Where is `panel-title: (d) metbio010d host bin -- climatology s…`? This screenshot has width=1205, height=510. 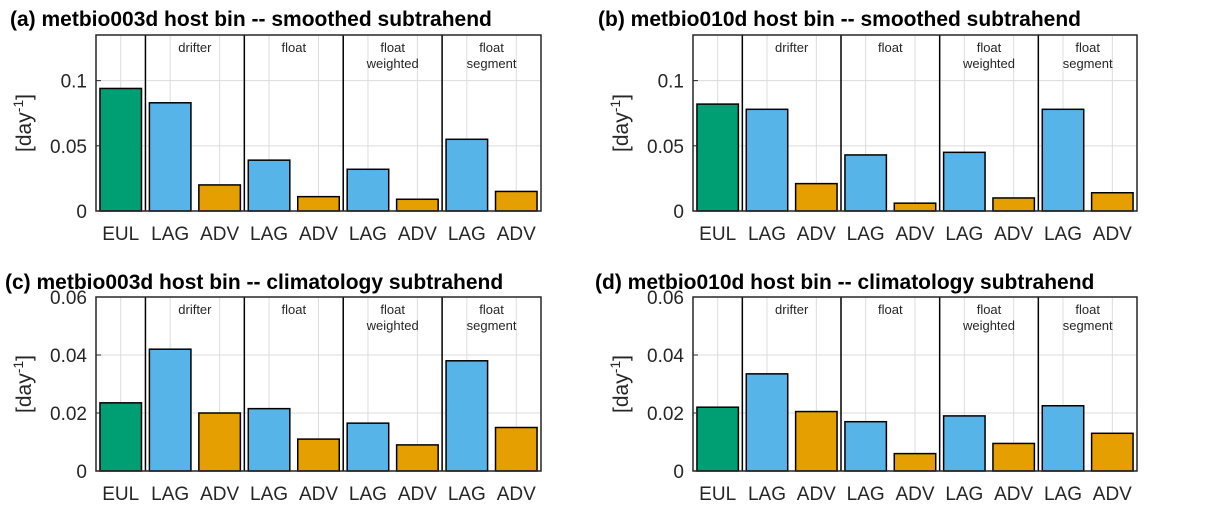 panel-title: (d) metbio010d host bin -- climatology s… is located at coordinates (844, 282).